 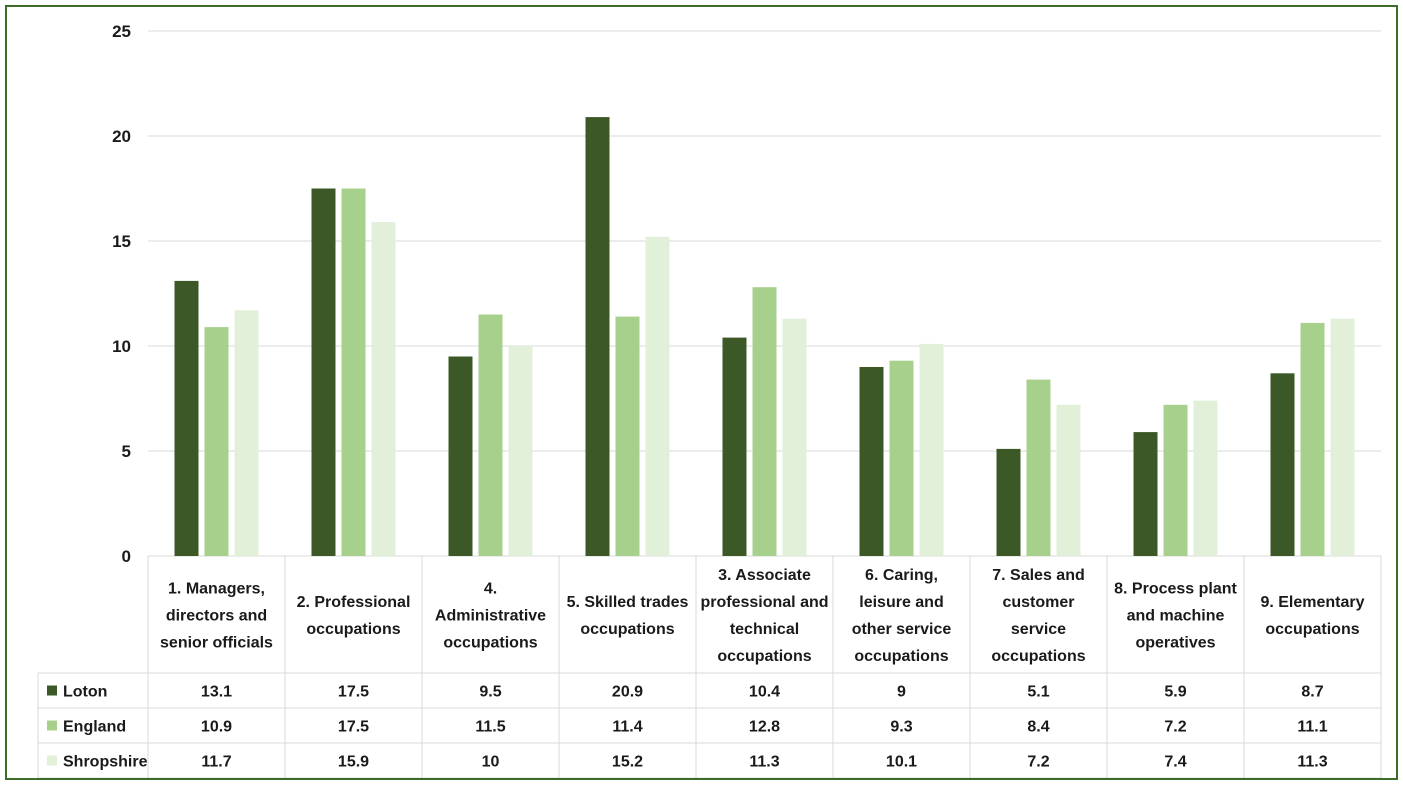 I want to click on y-tick-label: 0, so click(x=126, y=556).